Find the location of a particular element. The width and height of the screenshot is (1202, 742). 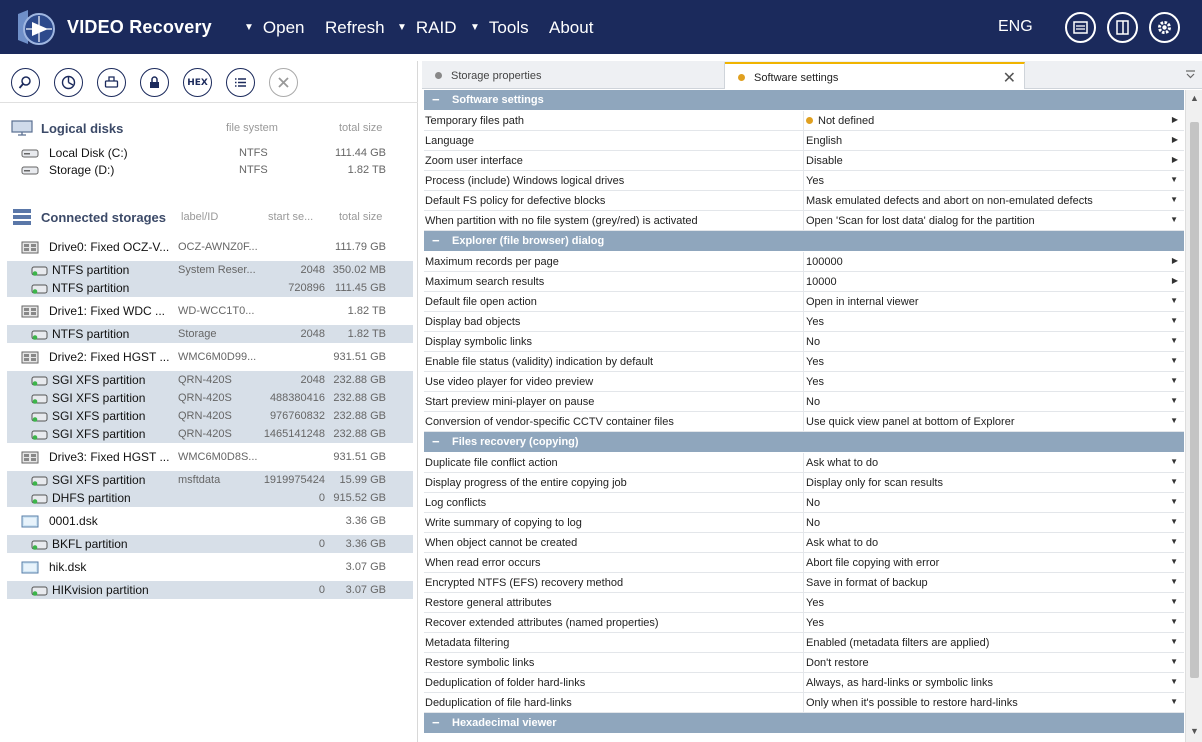

setting-value: Always, as hard-links or symbolic links is located at coordinates (899, 683).